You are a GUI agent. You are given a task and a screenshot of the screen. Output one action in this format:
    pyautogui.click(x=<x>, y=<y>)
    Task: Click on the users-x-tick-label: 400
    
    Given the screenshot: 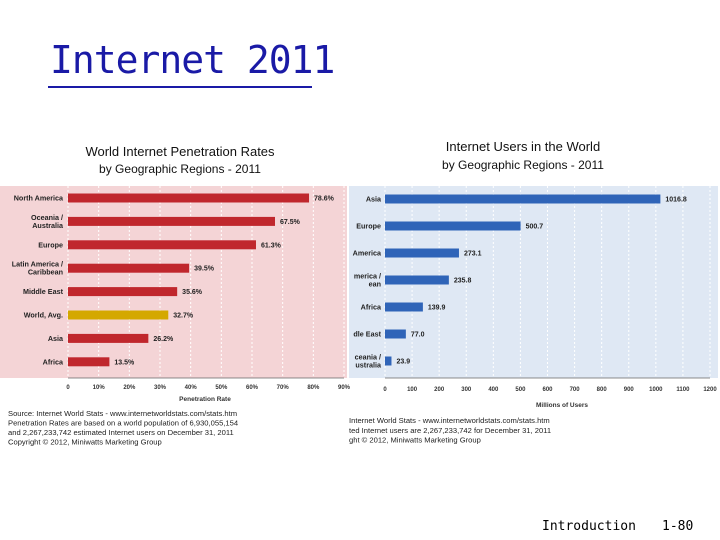 What is the action you would take?
    pyautogui.click(x=493, y=390)
    